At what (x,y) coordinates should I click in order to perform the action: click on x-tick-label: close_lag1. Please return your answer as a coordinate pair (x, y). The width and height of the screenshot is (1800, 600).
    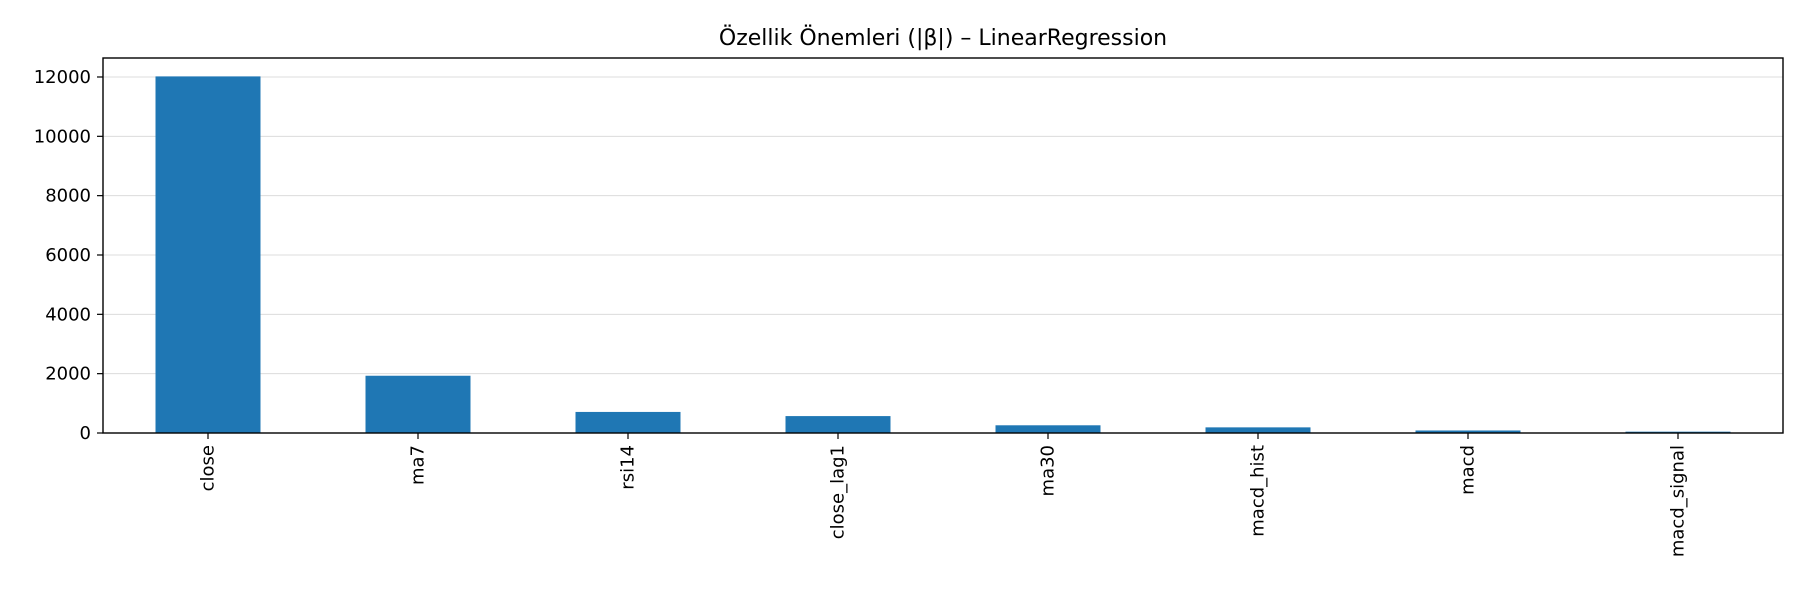
    Looking at the image, I should click on (838, 492).